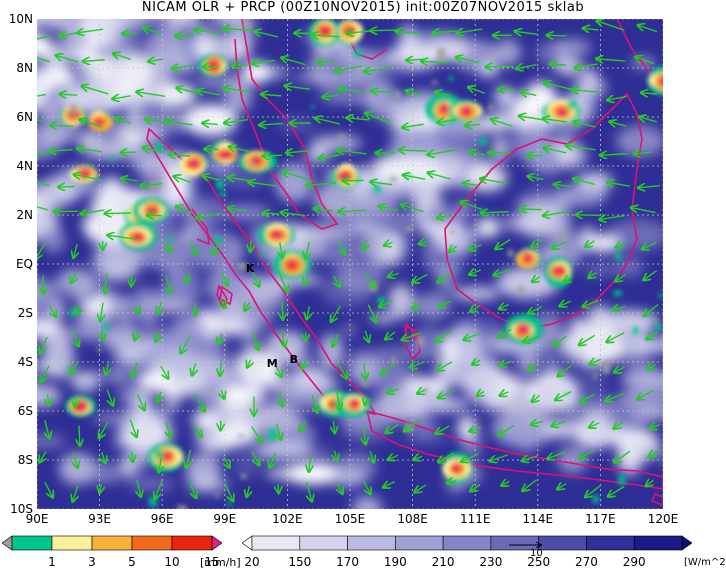 The width and height of the screenshot is (726, 571). I want to click on station-label: M, so click(272, 364).